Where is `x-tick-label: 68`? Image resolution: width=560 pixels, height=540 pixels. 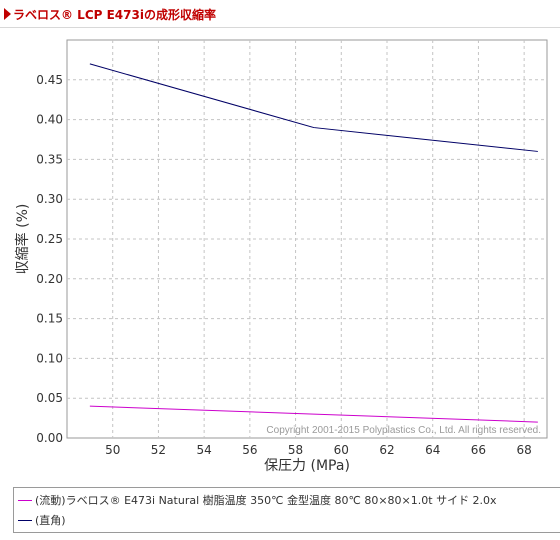
x-tick-label: 68 is located at coordinates (524, 450).